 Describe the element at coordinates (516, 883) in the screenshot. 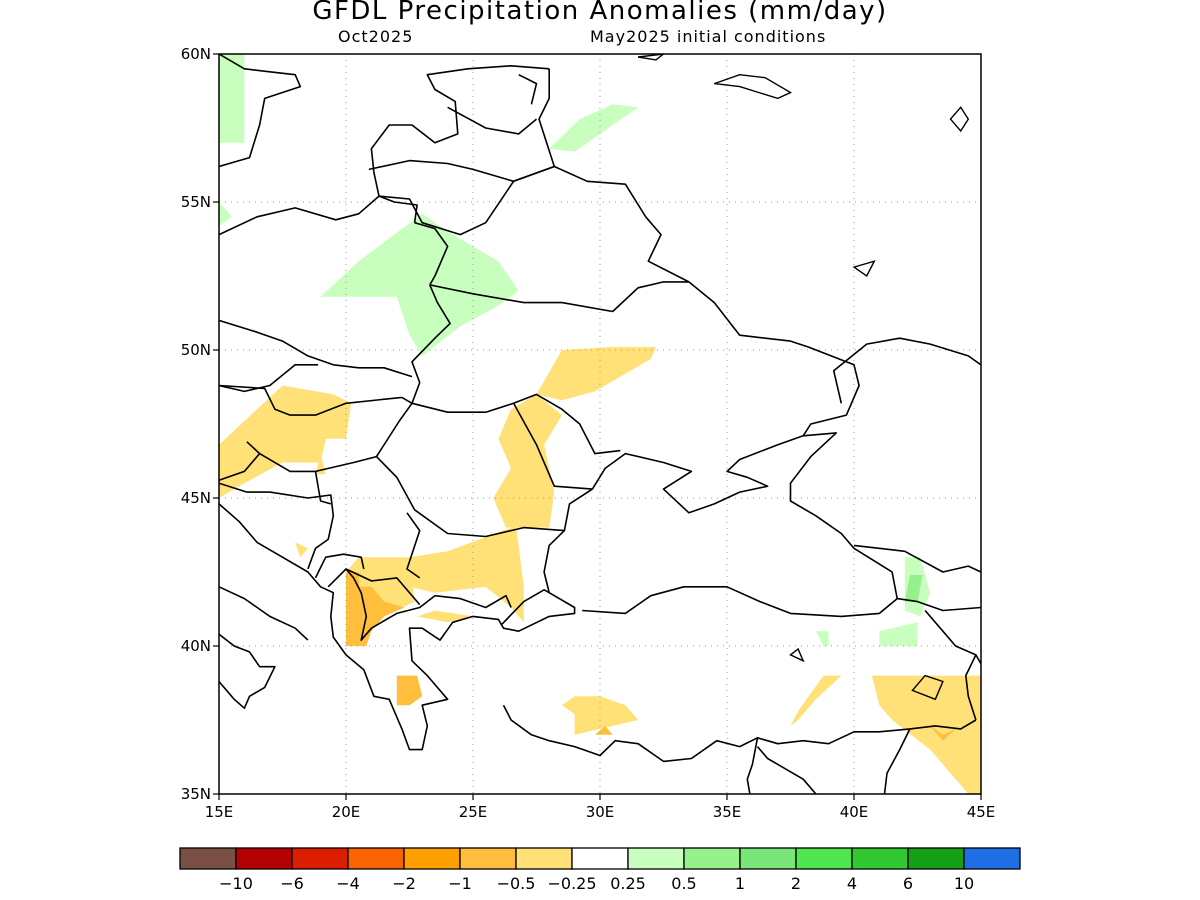

I see `legend-label: −0.5` at that location.